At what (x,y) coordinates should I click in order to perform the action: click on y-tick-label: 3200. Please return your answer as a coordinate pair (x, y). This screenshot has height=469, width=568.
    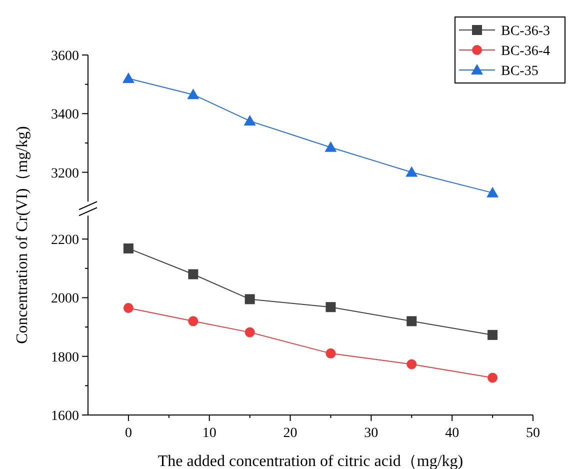
    Looking at the image, I should click on (65, 174).